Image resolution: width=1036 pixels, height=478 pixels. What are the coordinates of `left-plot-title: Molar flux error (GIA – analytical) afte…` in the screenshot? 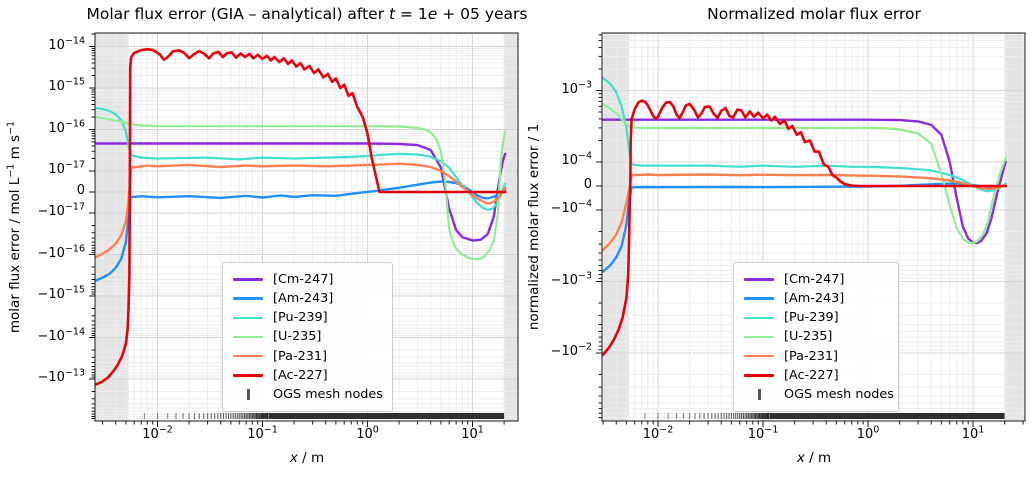 It's located at (307, 14).